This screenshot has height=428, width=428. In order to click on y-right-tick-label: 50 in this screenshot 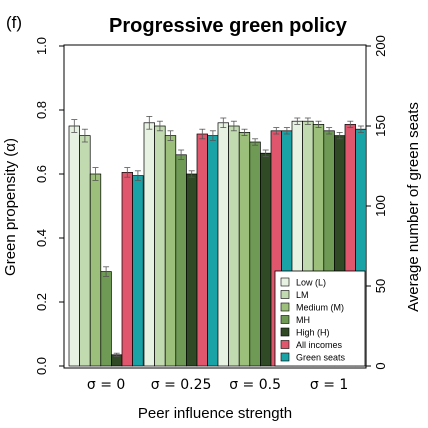, I will do `click(380, 286)`.